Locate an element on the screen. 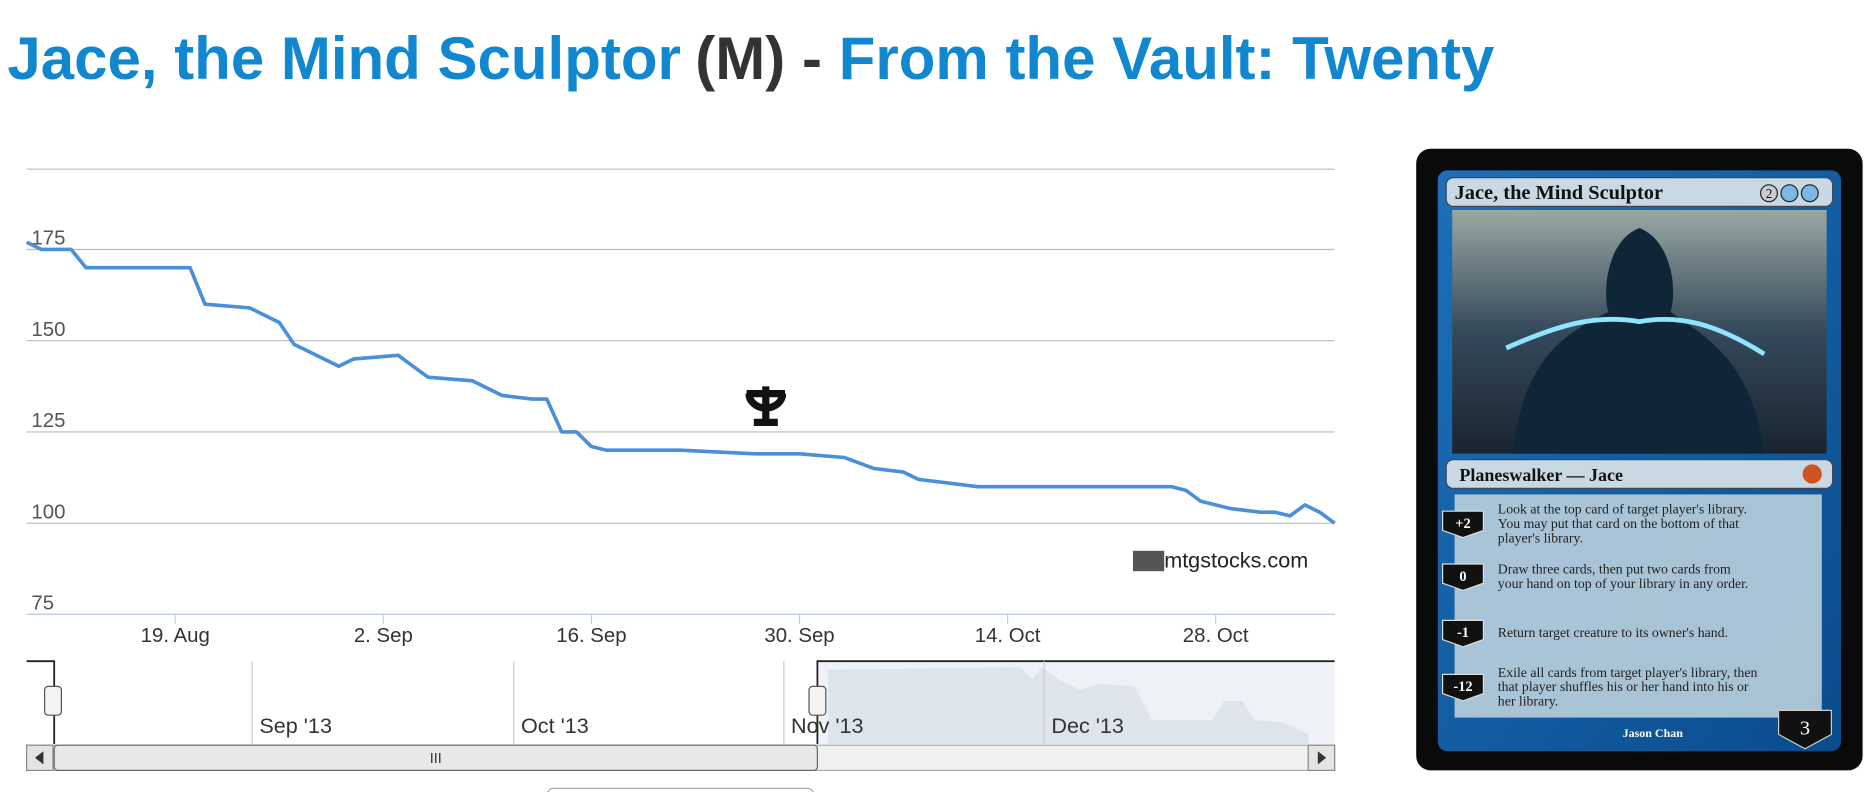  paren: ( is located at coordinates (705, 58).